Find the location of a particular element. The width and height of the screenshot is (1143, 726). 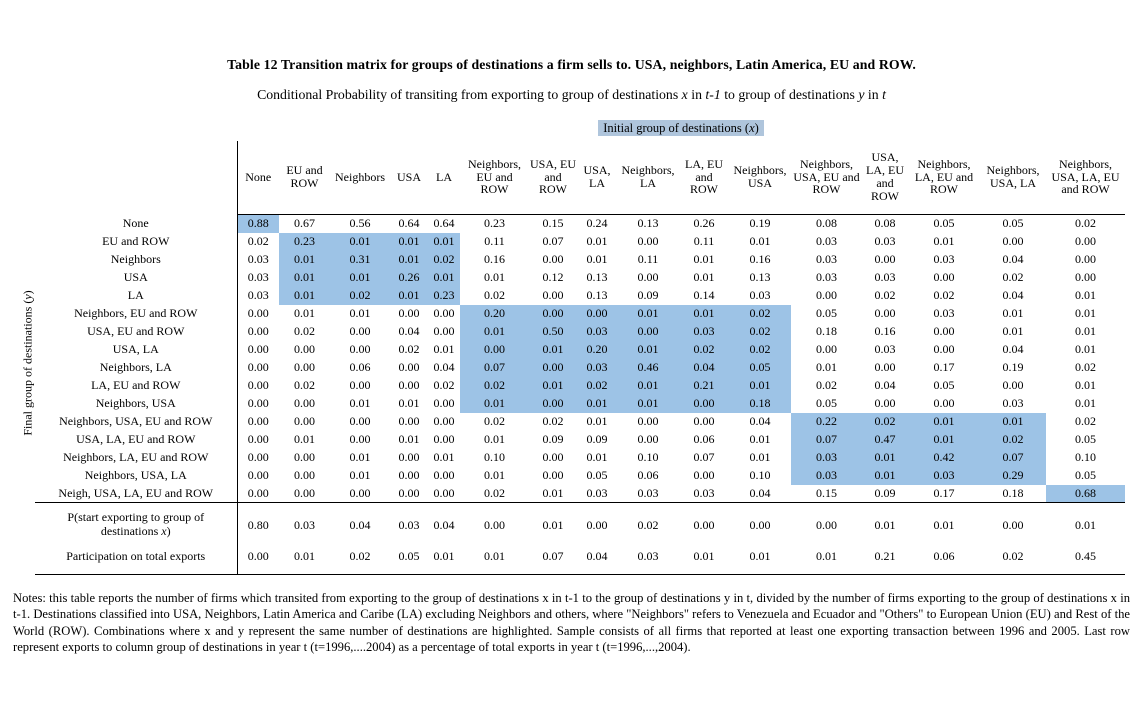

matrix-cell: 0.50 is located at coordinates (553, 331).